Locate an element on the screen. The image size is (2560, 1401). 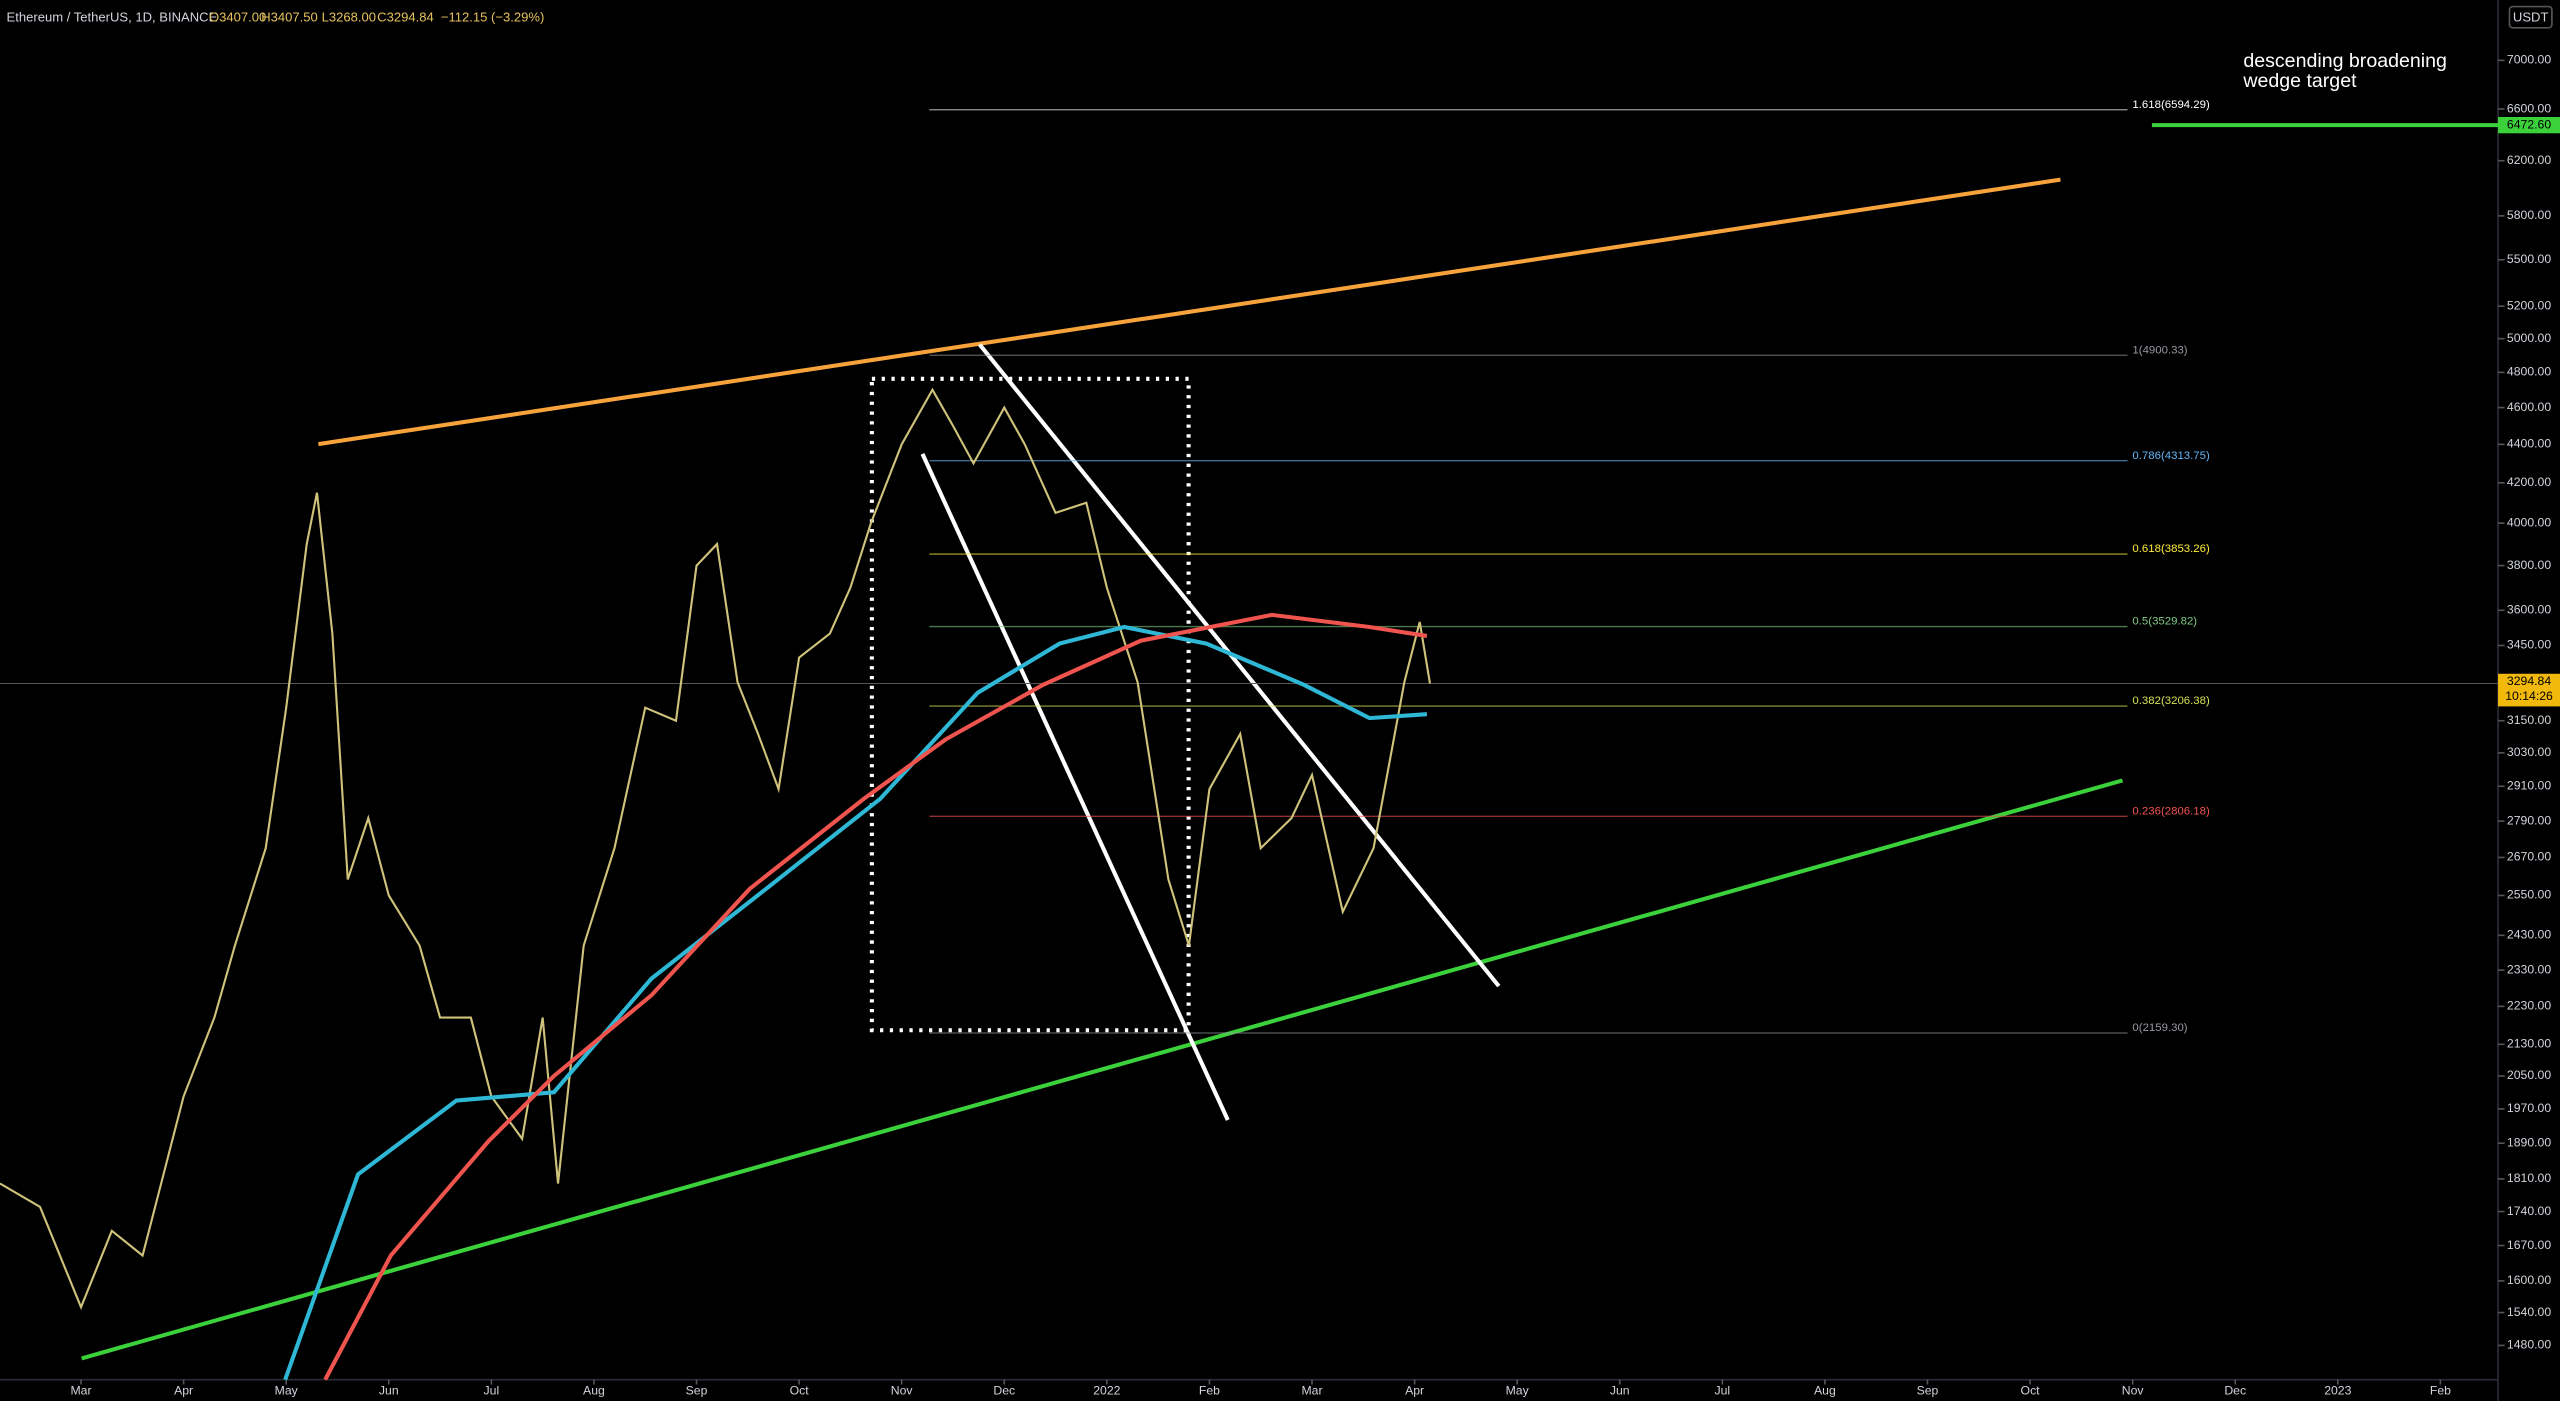
y-tick-label: 1600.00 is located at coordinates (2529, 1280).